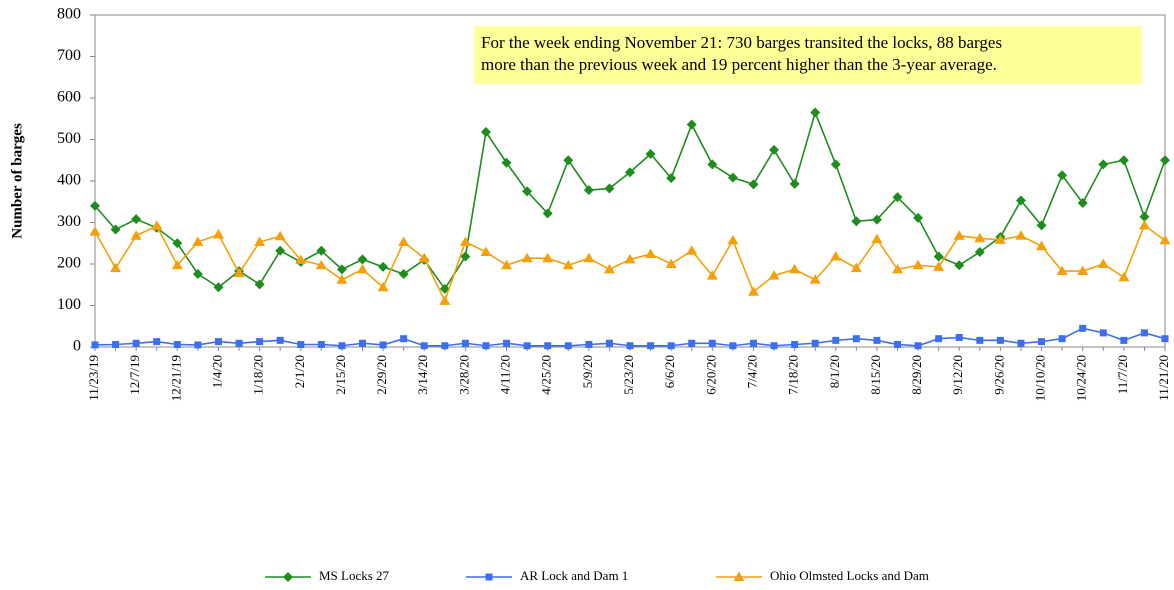 The image size is (1174, 590). I want to click on x-tick-label: 8/15/20, so click(875, 375).